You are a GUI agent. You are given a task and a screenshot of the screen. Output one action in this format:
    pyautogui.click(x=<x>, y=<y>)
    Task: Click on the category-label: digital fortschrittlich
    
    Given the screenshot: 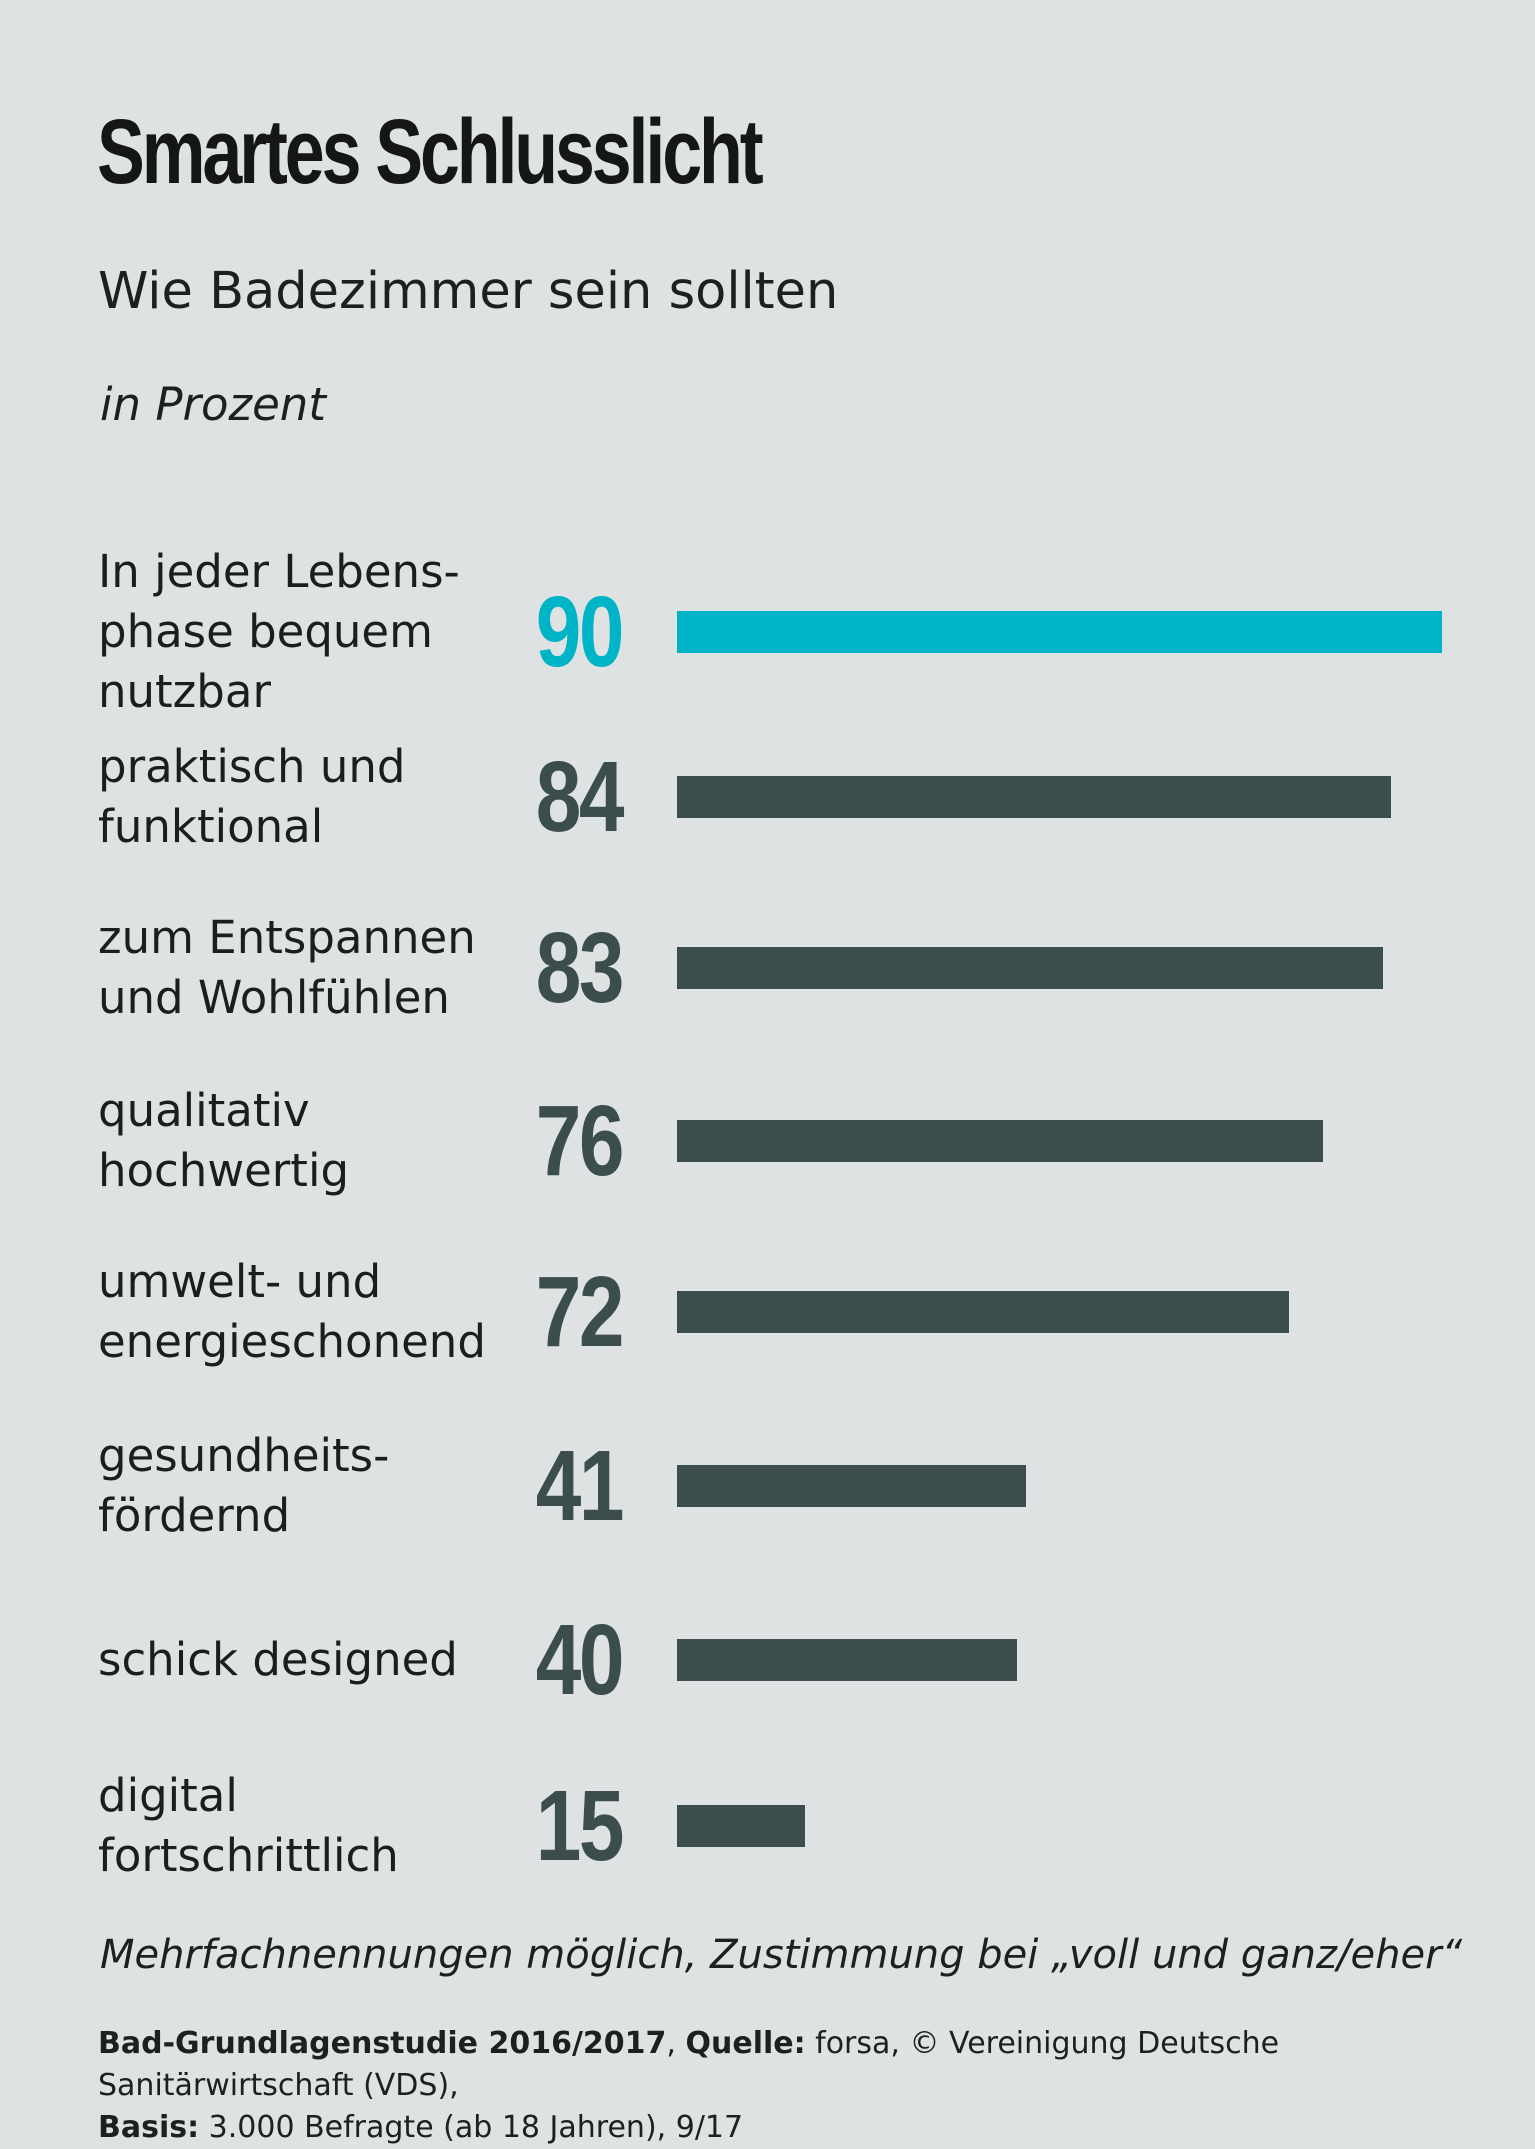 What is the action you would take?
    pyautogui.click(x=248, y=1825)
    